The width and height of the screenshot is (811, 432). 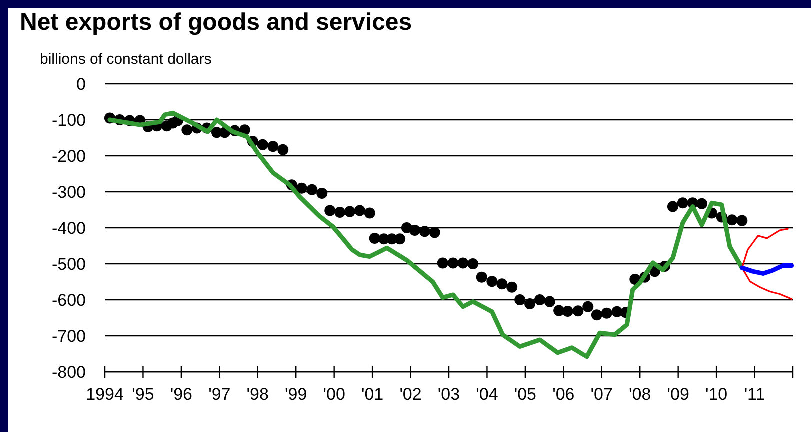 I want to click on x-tick-label: '03, so click(x=449, y=394).